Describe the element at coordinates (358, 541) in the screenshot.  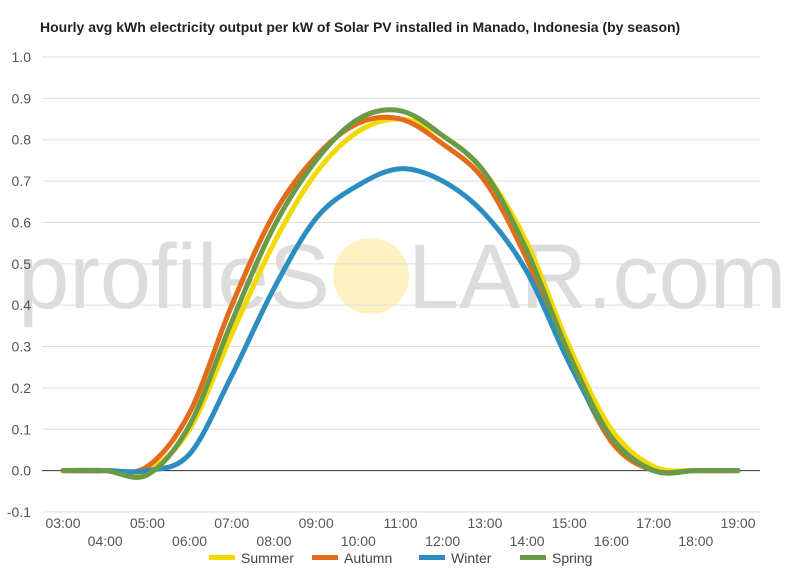
I see `x-tick-label: 10:00` at that location.